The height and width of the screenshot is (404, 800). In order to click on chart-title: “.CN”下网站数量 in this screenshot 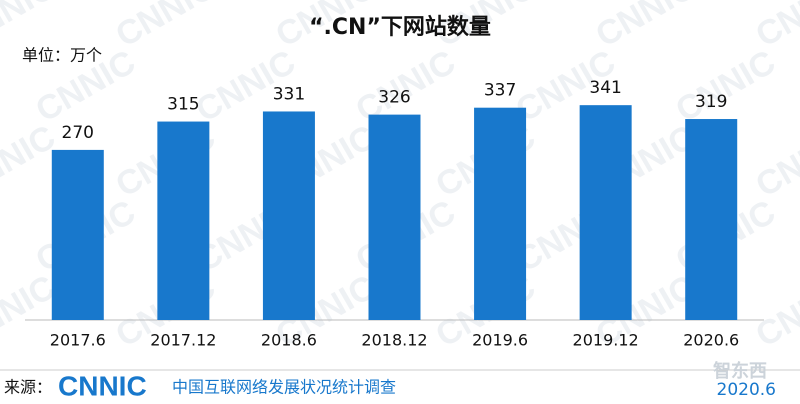, I will do `click(400, 27)`.